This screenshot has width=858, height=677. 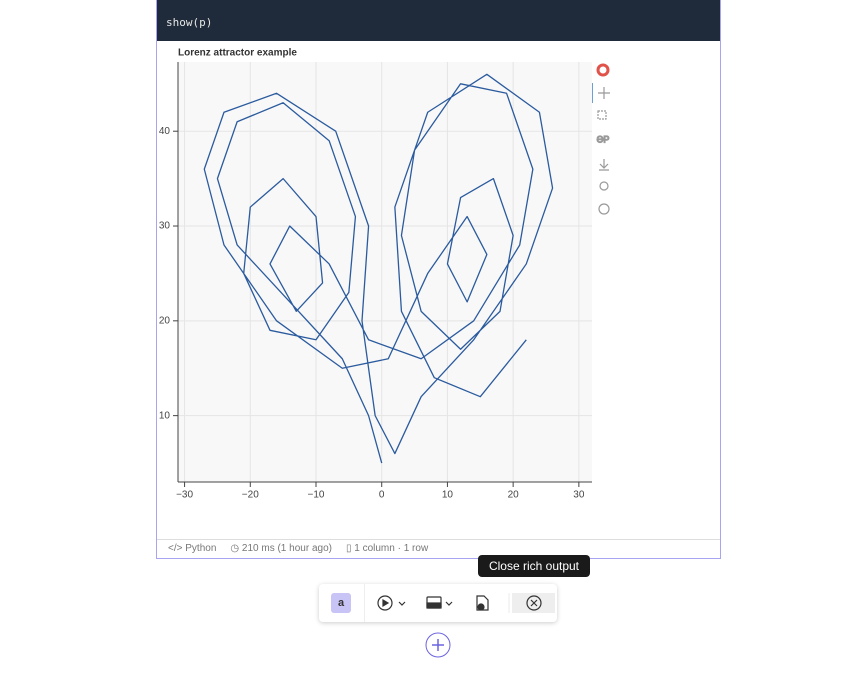 I want to click on y-tick-label: 30, so click(x=165, y=226).